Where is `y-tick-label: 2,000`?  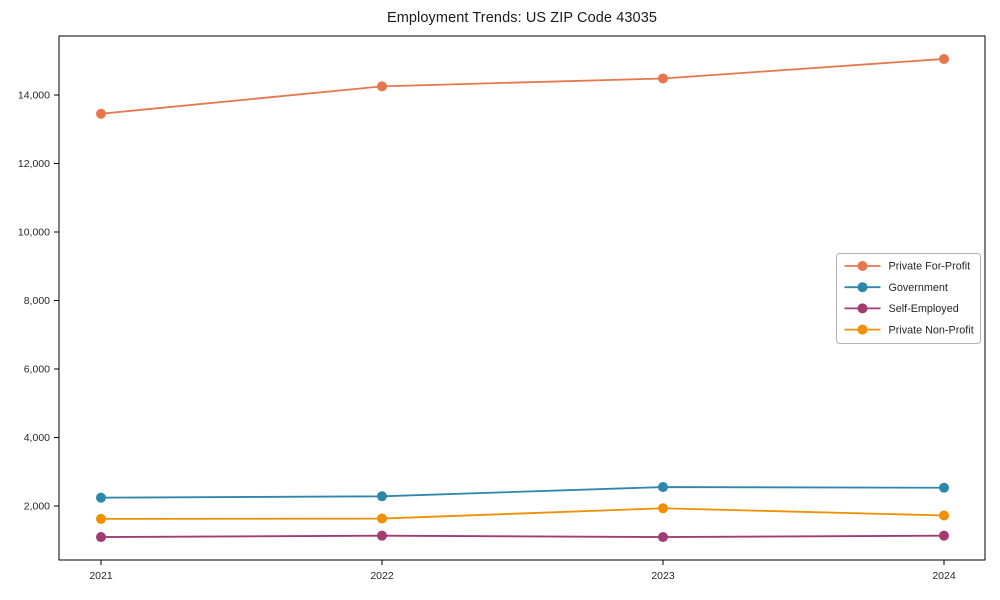
y-tick-label: 2,000 is located at coordinates (37, 507).